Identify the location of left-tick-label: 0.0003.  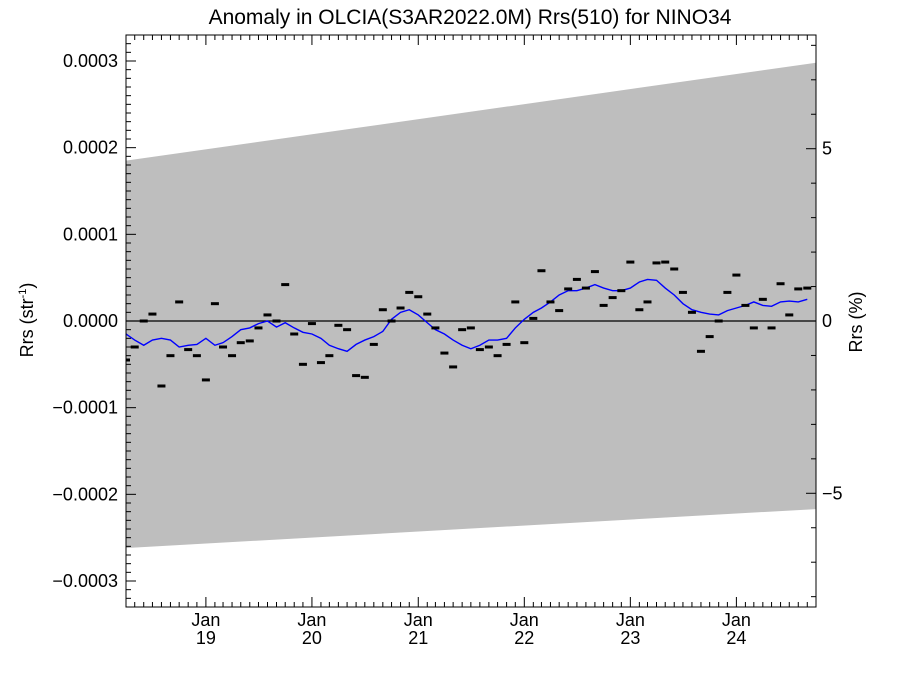
(90, 61).